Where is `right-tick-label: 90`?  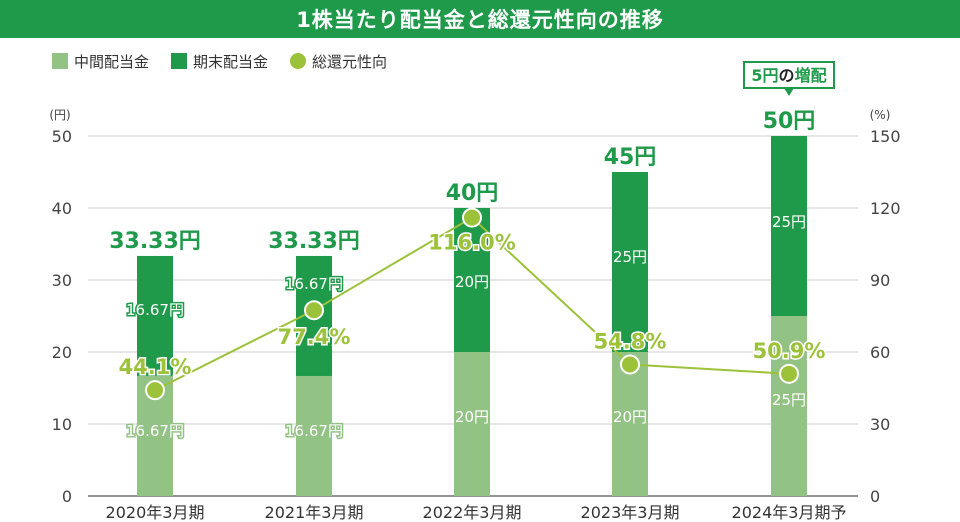 right-tick-label: 90 is located at coordinates (880, 280).